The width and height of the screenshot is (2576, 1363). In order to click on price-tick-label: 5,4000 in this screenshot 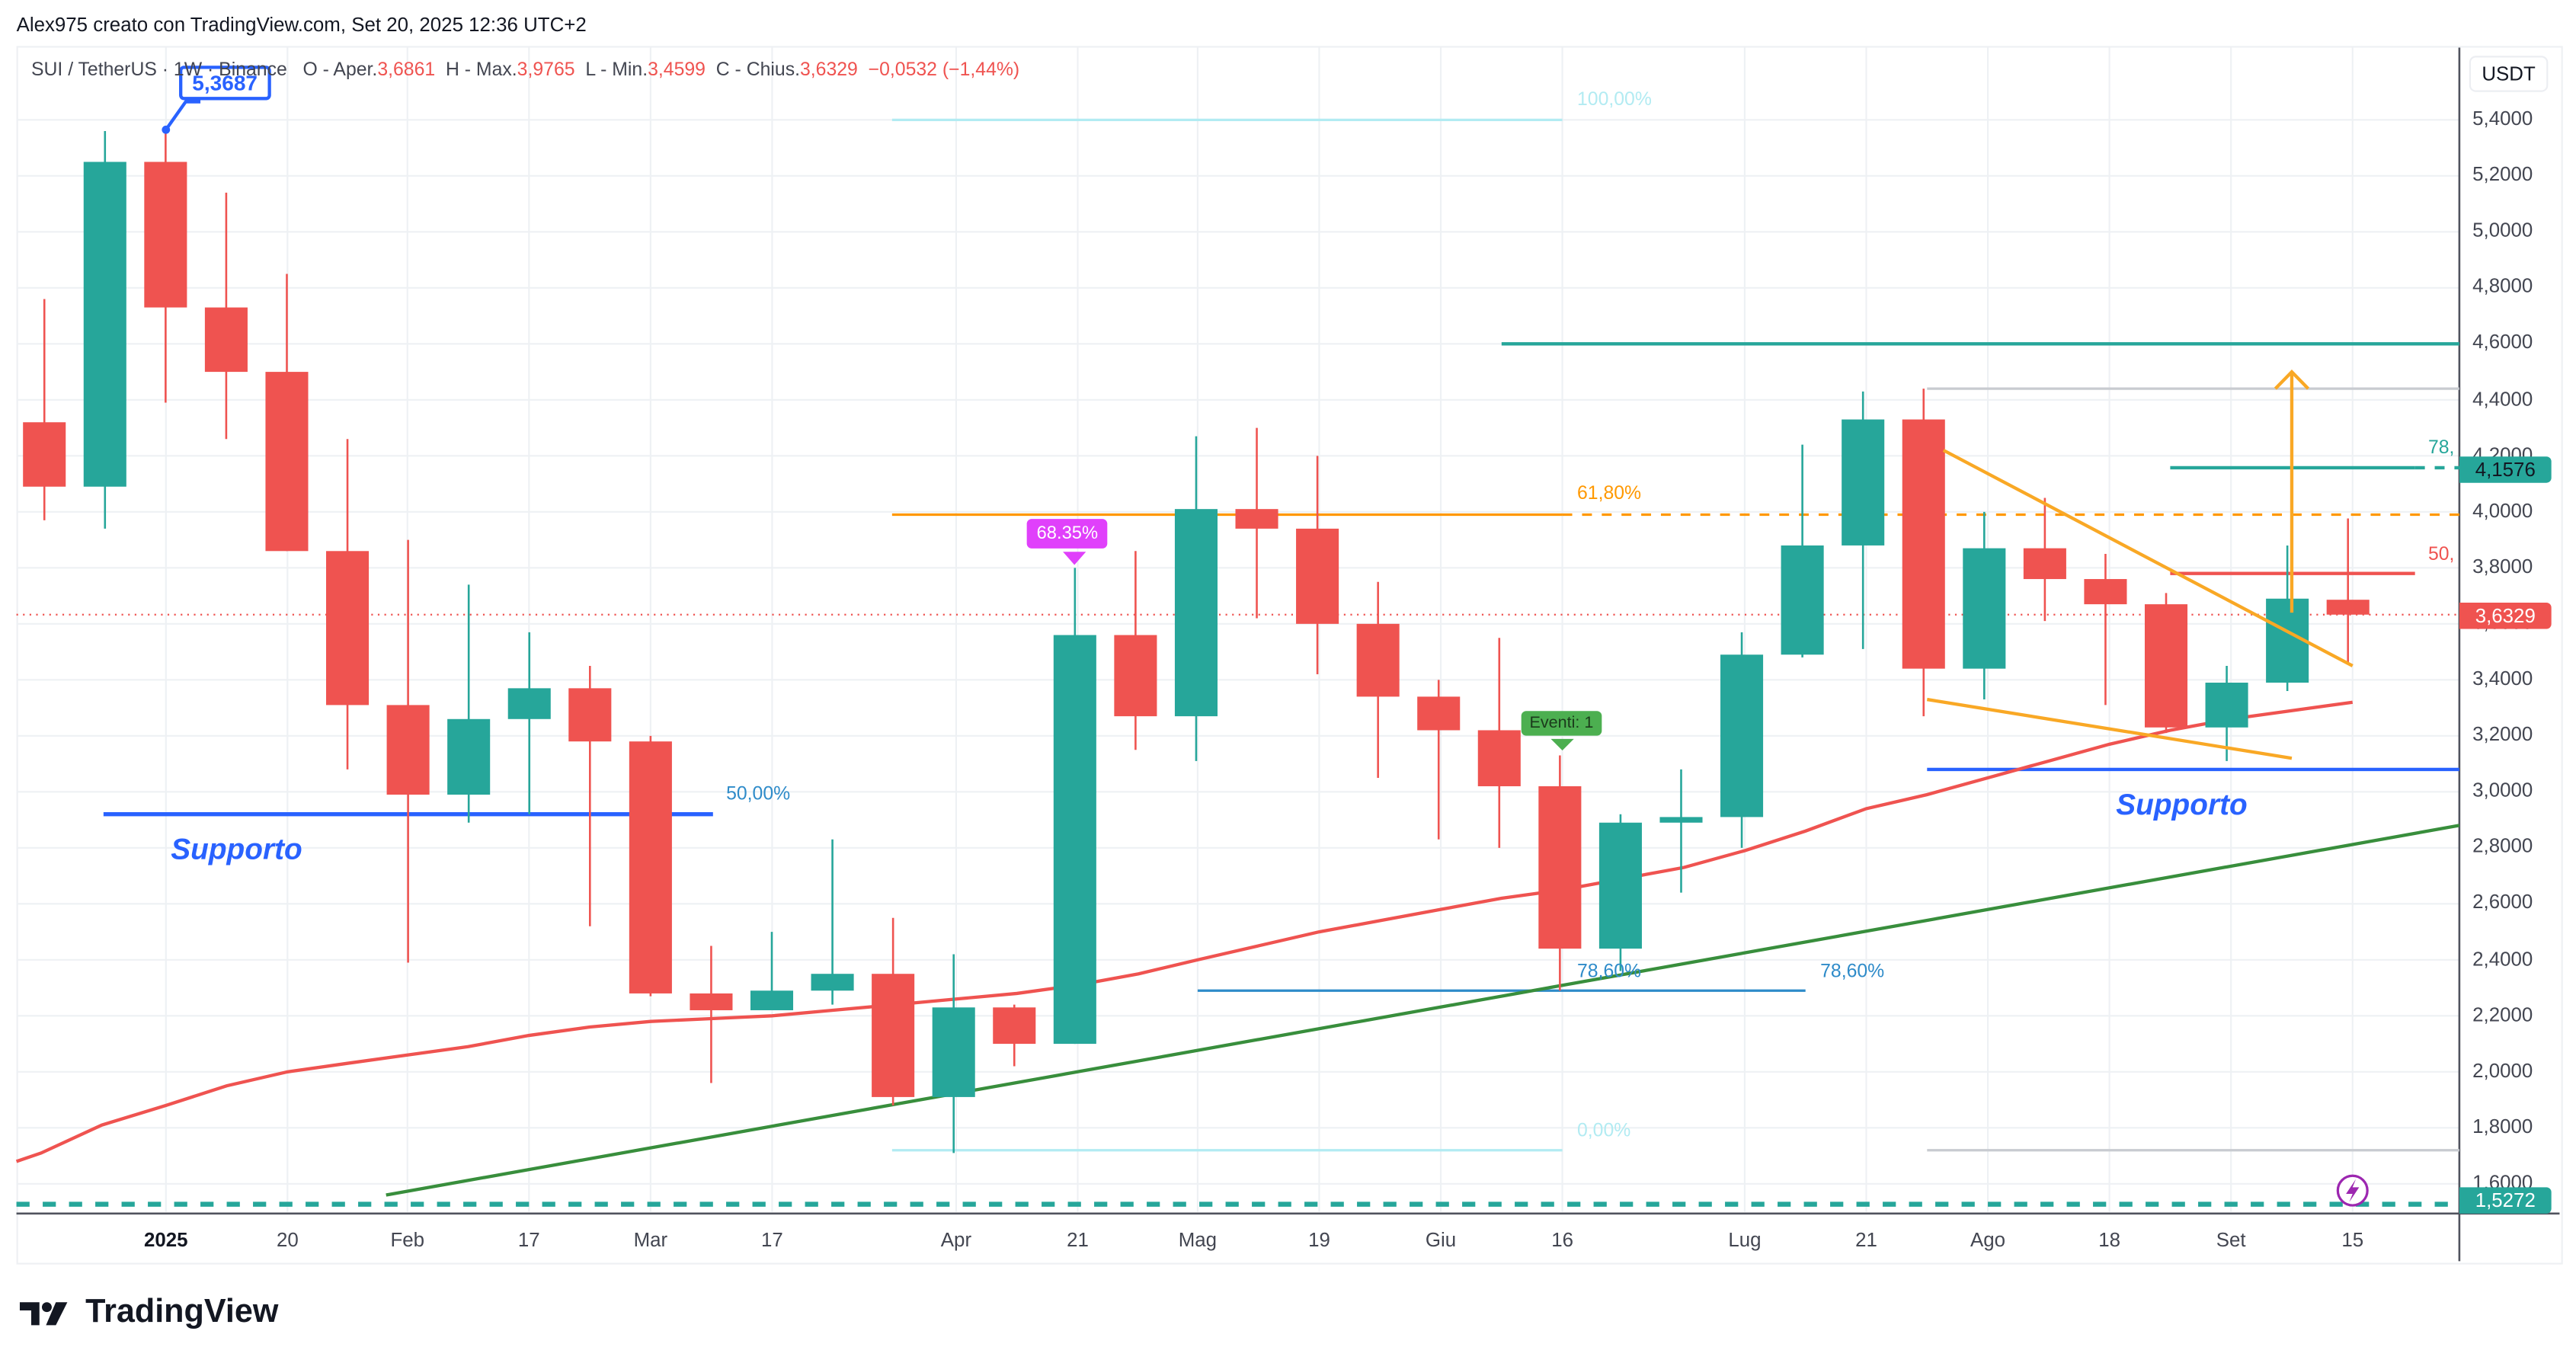, I will do `click(2502, 118)`.